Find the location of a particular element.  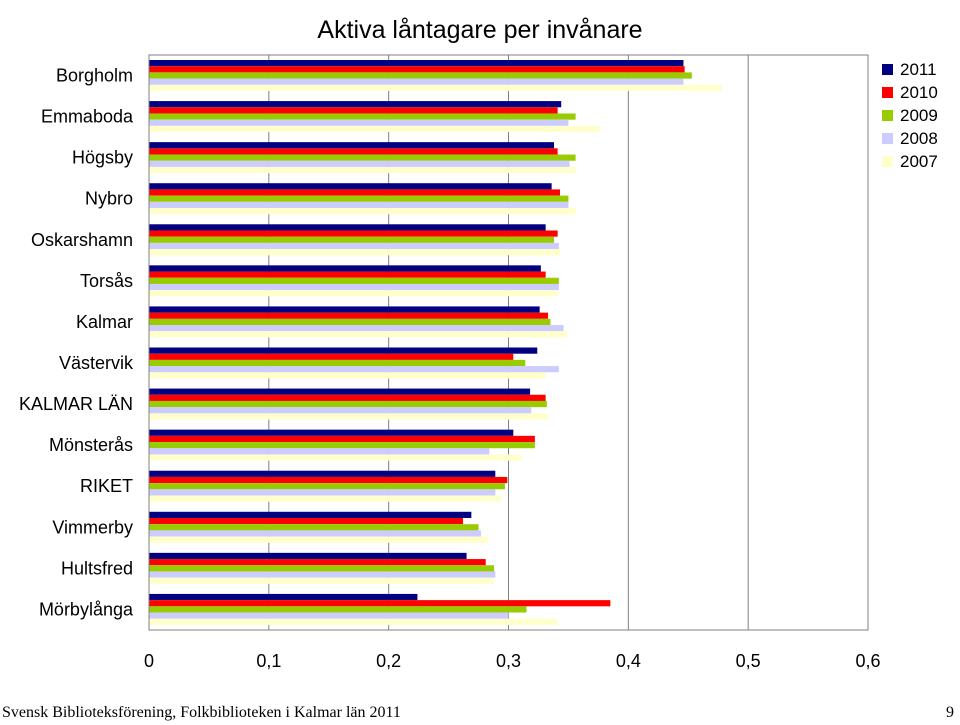

bar-2007-kalmar is located at coordinates (358, 334).